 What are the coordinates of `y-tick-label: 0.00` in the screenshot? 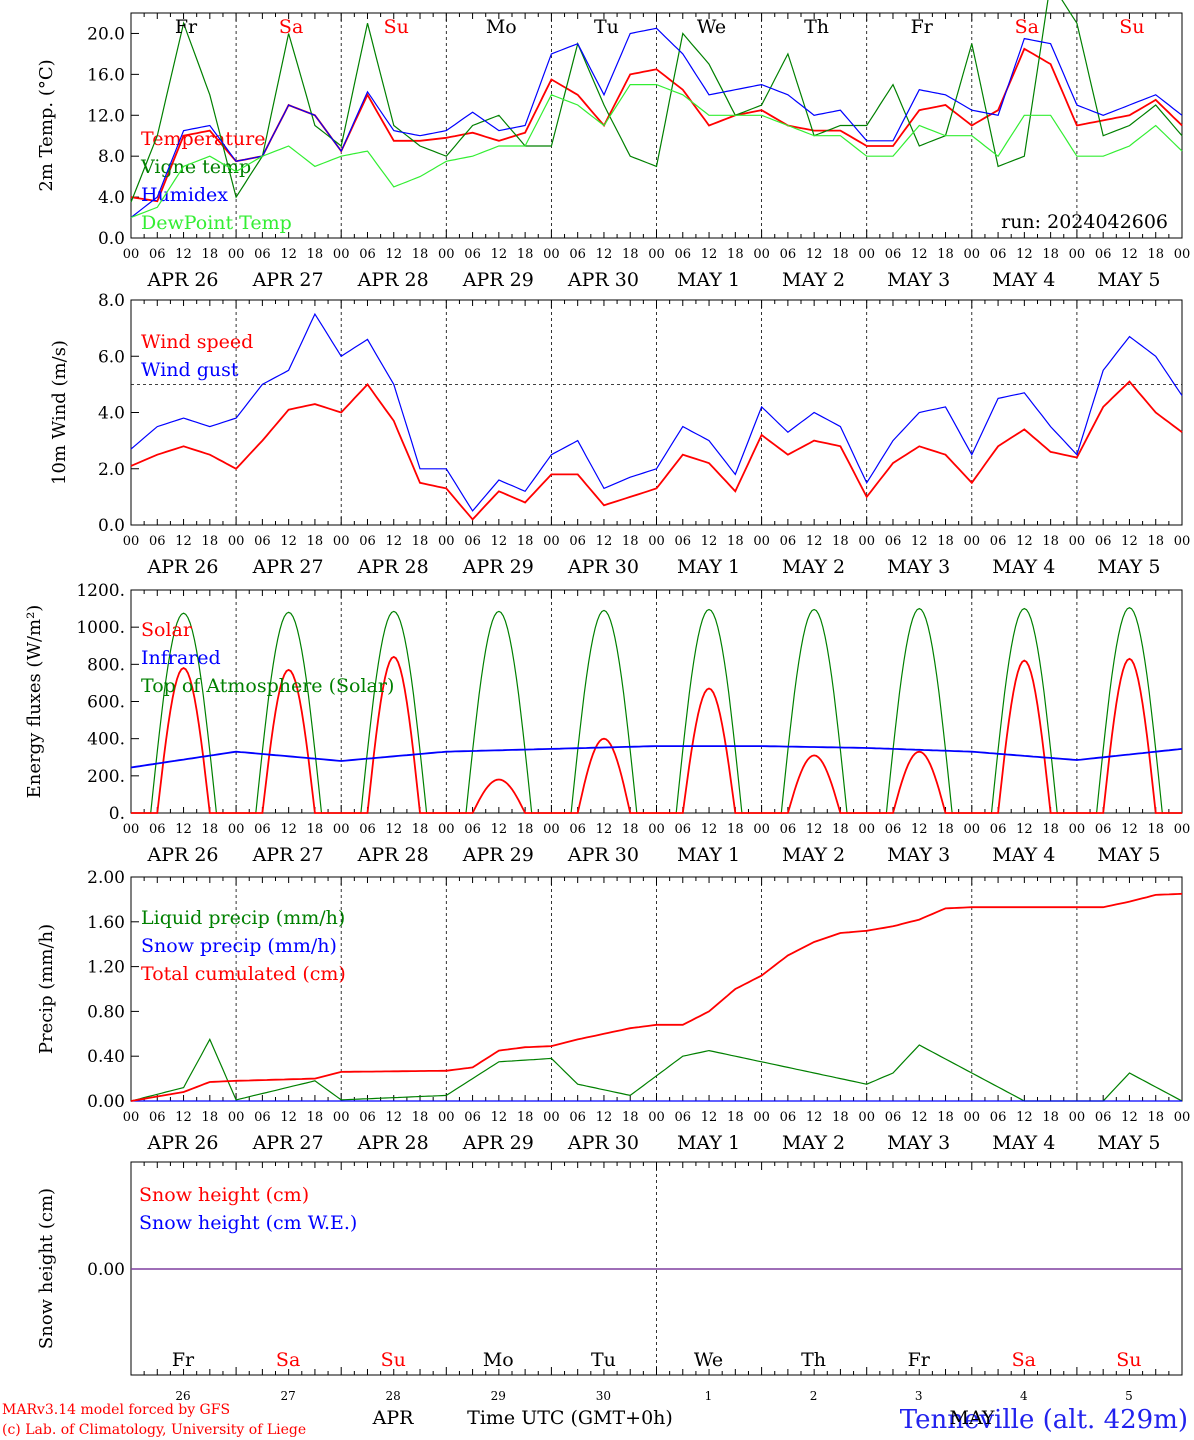 It's located at (106, 1102).